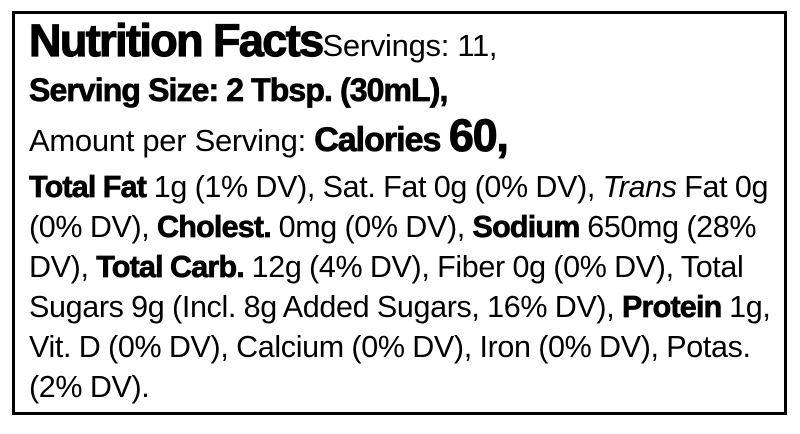 Image resolution: width=800 pixels, height=434 pixels. Describe the element at coordinates (639, 187) in the screenshot. I see `trans-fat-label: Trans` at that location.